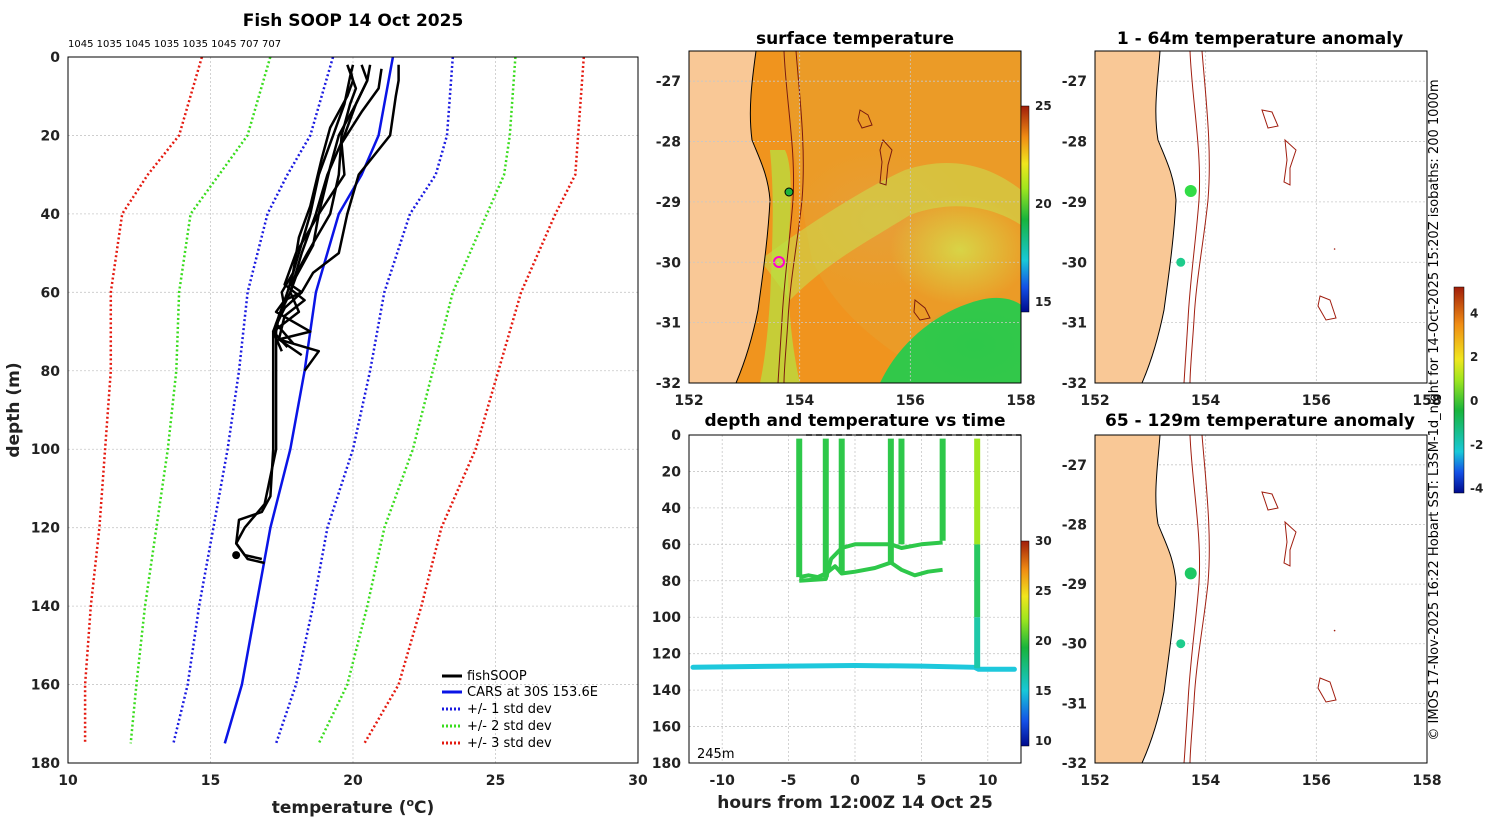  Describe the element at coordinates (723, 781) in the screenshot. I see `depth-time-xtick: -10` at that location.